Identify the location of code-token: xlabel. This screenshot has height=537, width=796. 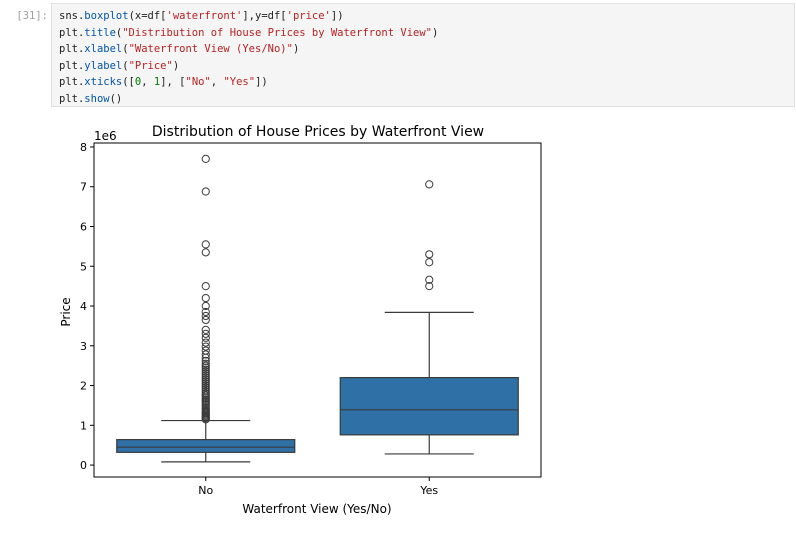
(103, 49).